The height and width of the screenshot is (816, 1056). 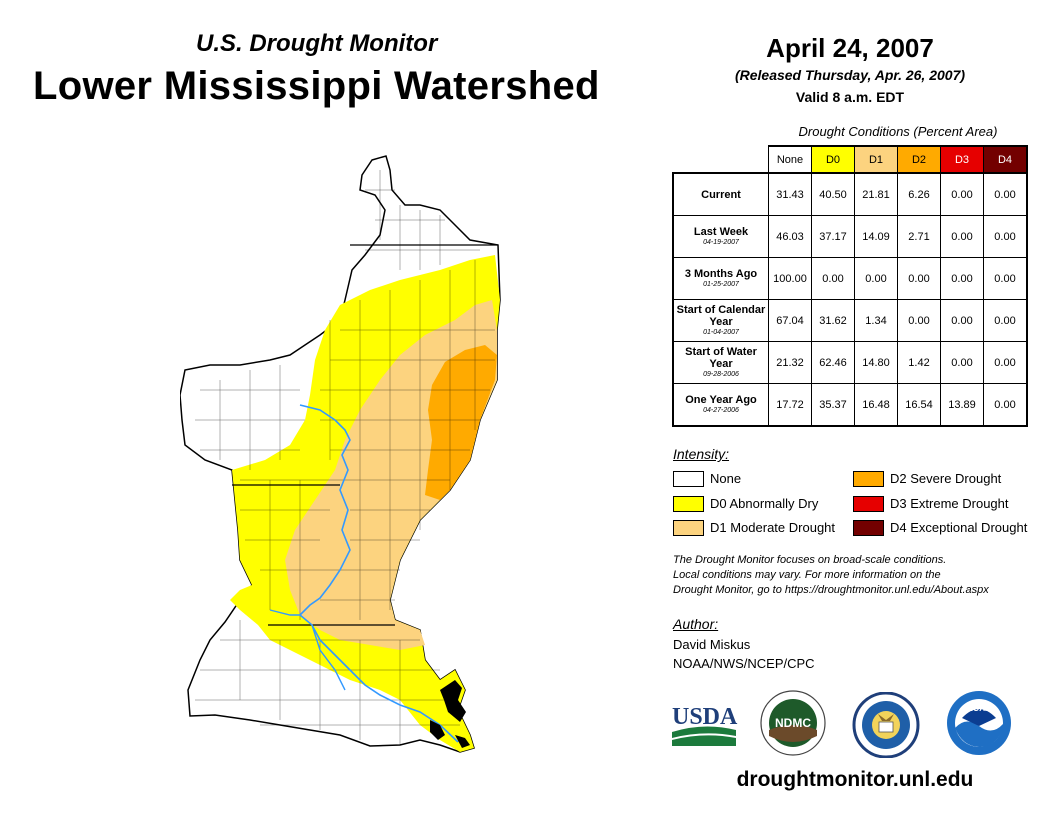 I want to click on table-caption: Drought Conditions (Percent Area), so click(x=898, y=131).